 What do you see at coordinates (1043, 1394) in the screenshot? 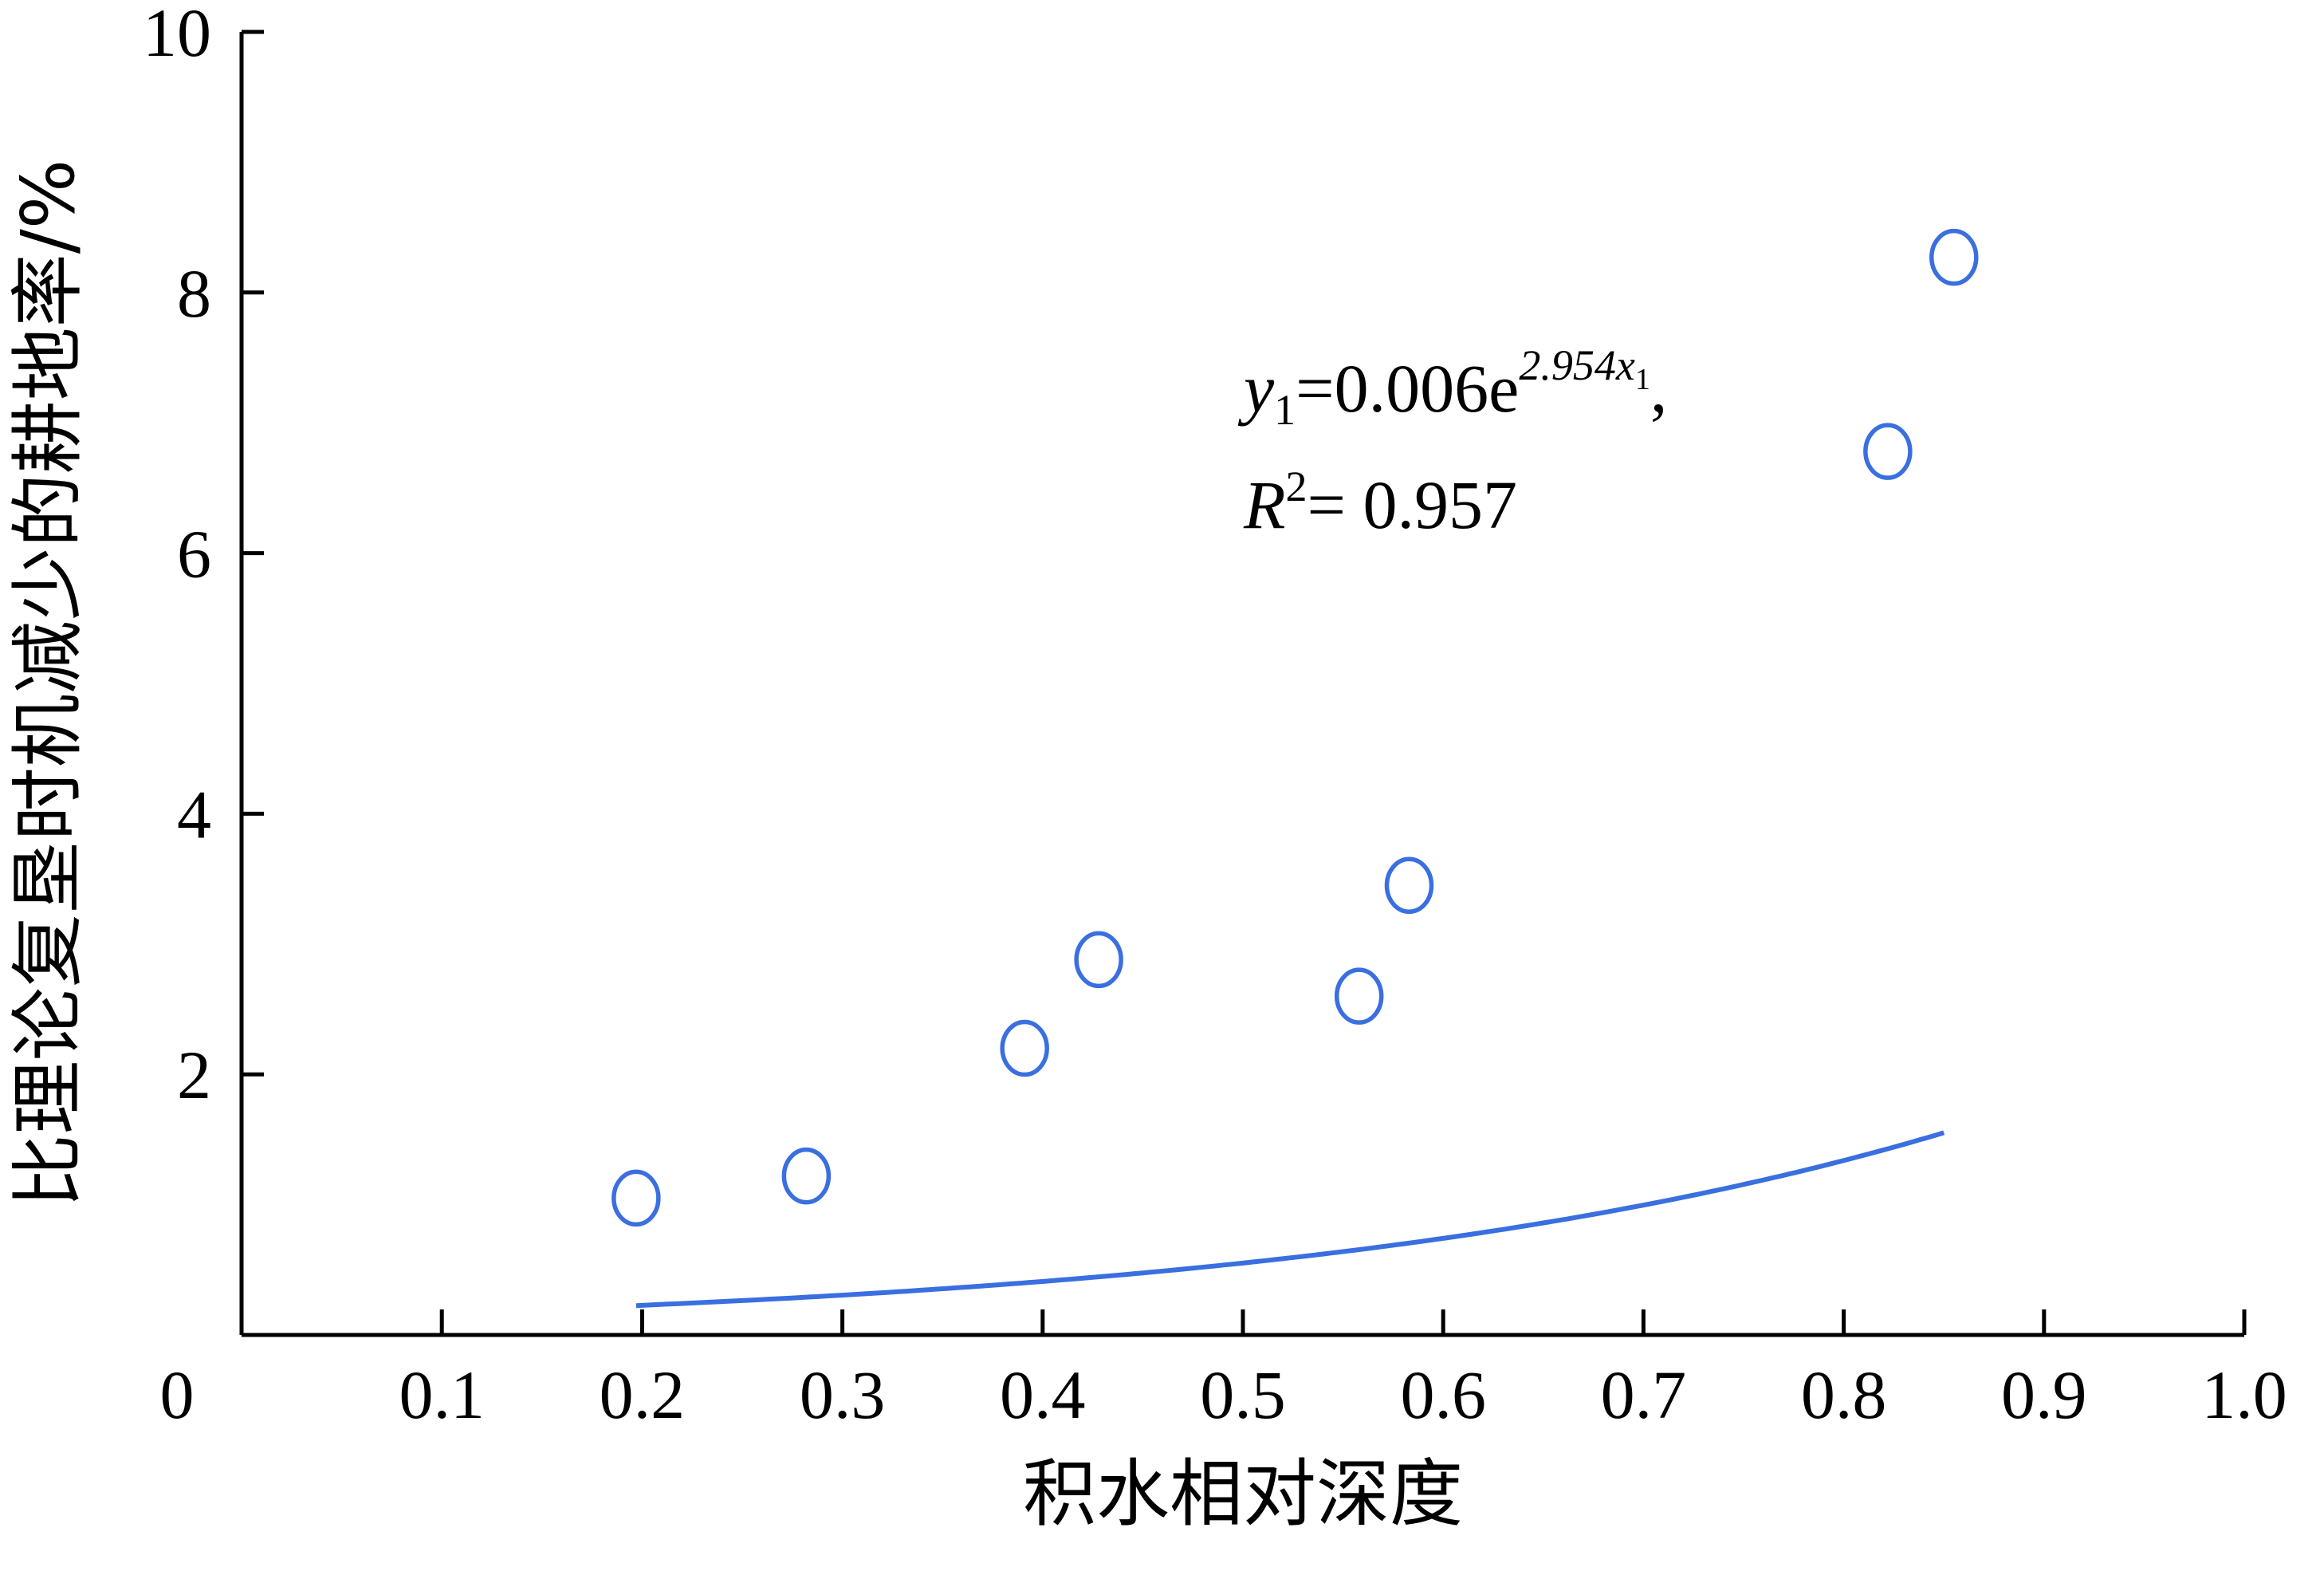
I see `x-tick-label: 0.4` at bounding box center [1043, 1394].